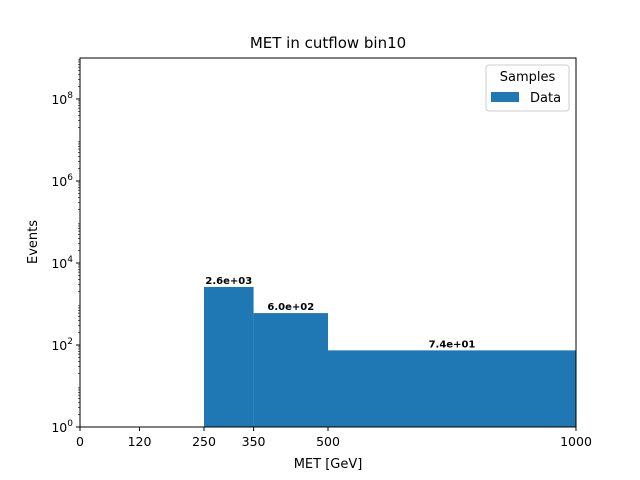  What do you see at coordinates (62, 181) in the screenshot?
I see `y-tick-label-3: 10⁶` at bounding box center [62, 181].